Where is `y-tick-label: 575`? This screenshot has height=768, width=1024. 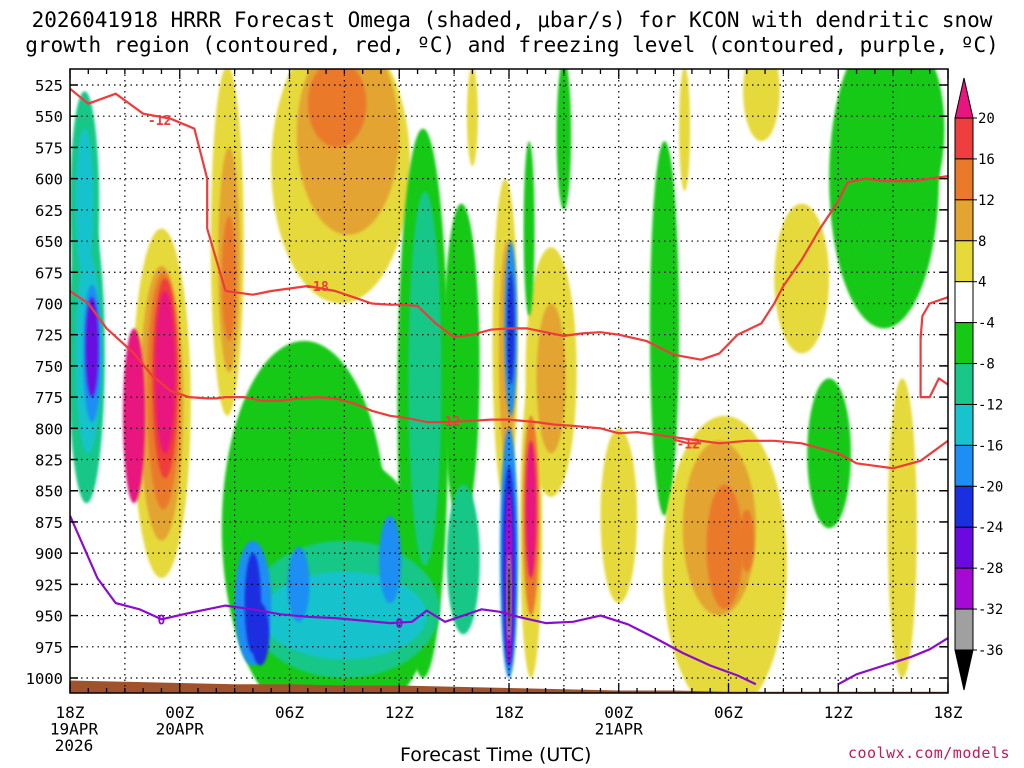 y-tick-label: 575 is located at coordinates (49, 148).